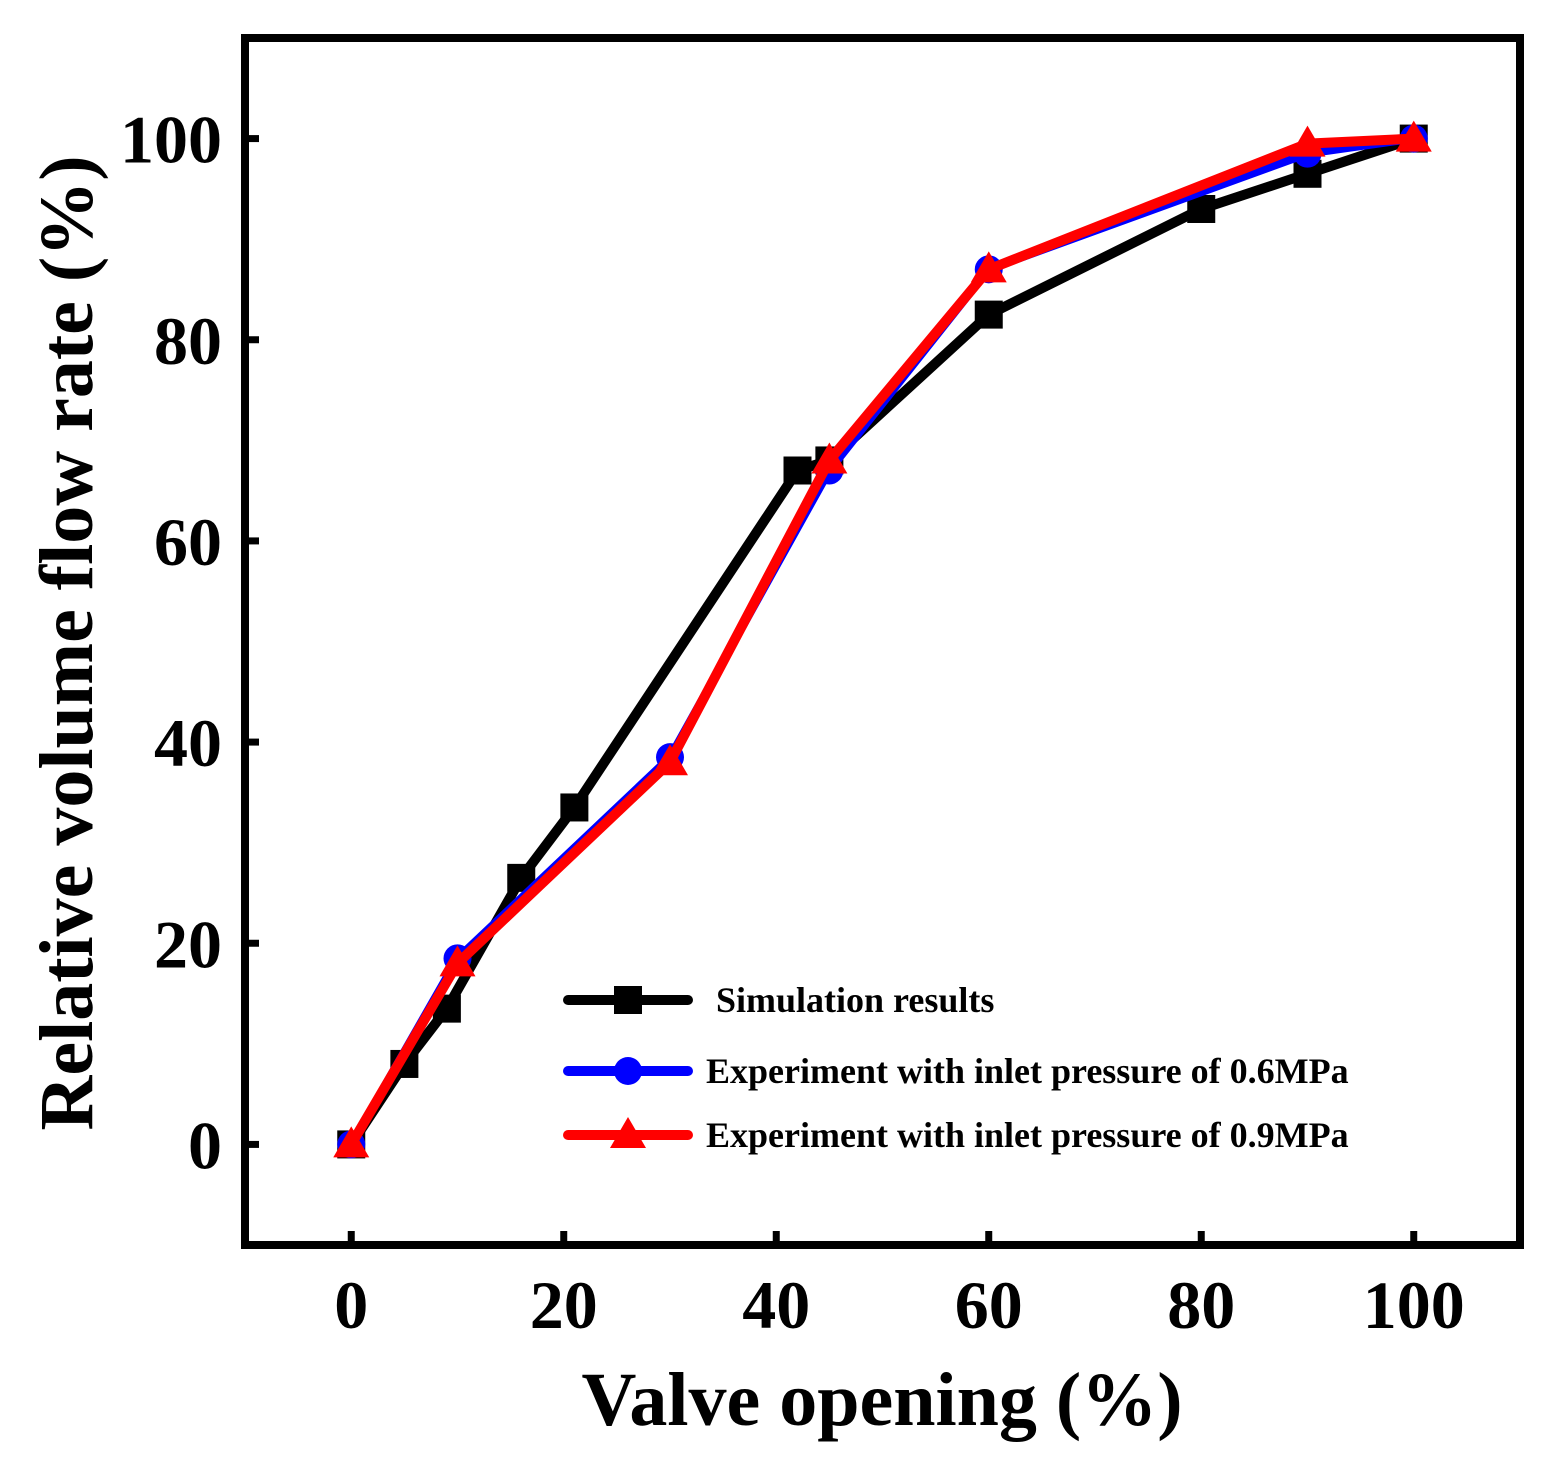  I want to click on y-tick-label: 60, so click(188, 542).